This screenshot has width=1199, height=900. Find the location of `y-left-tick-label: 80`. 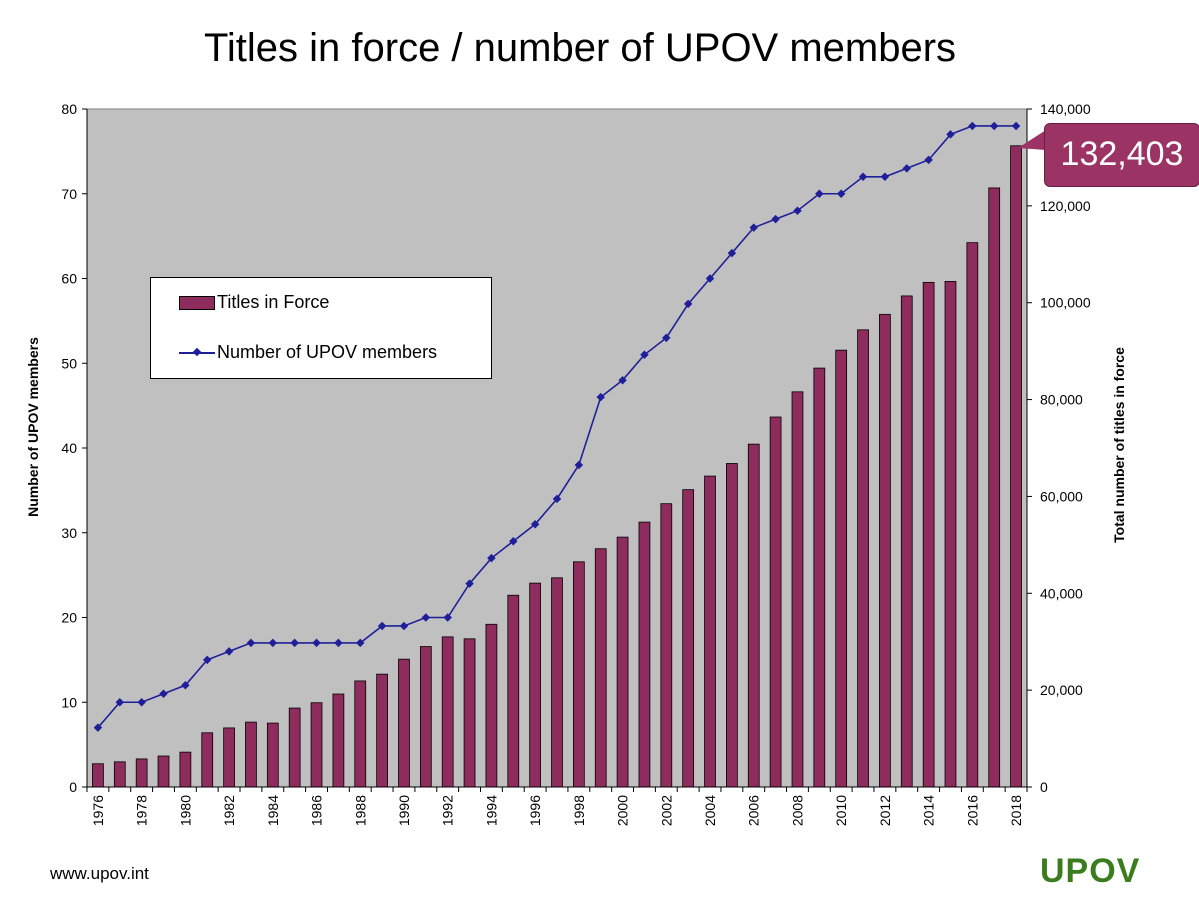

y-left-tick-label: 80 is located at coordinates (69, 109).